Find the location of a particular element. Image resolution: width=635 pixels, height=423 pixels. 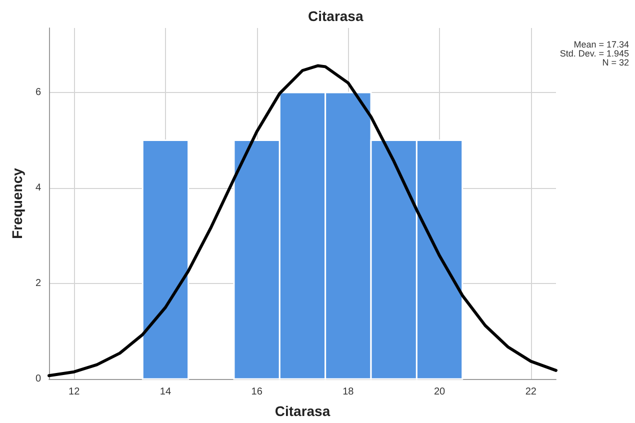

x-tick-label: 16 is located at coordinates (257, 392).